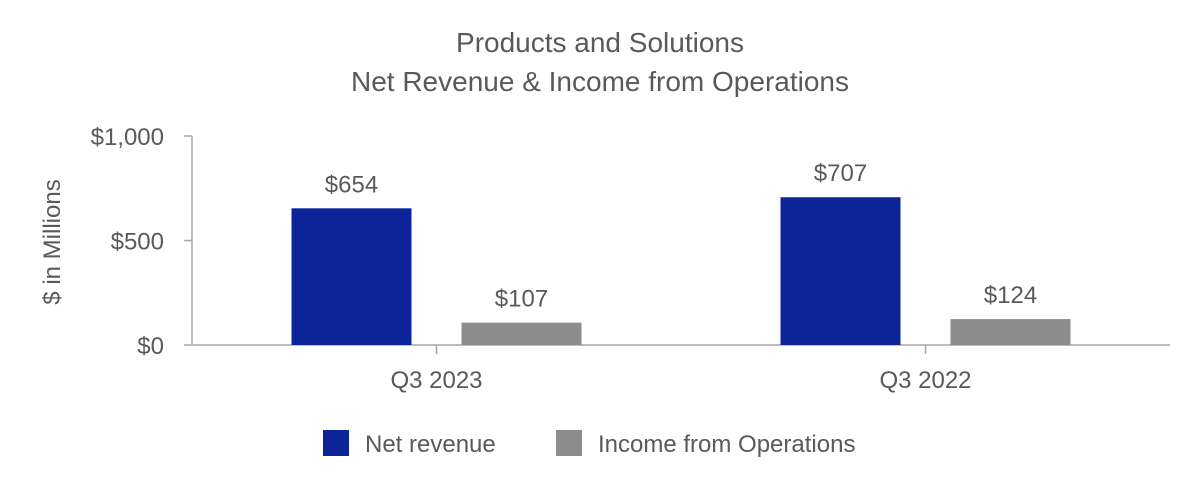 This screenshot has height=500, width=1200. Describe the element at coordinates (436, 380) in the screenshot. I see `x-tick-label: Q3 2023` at that location.